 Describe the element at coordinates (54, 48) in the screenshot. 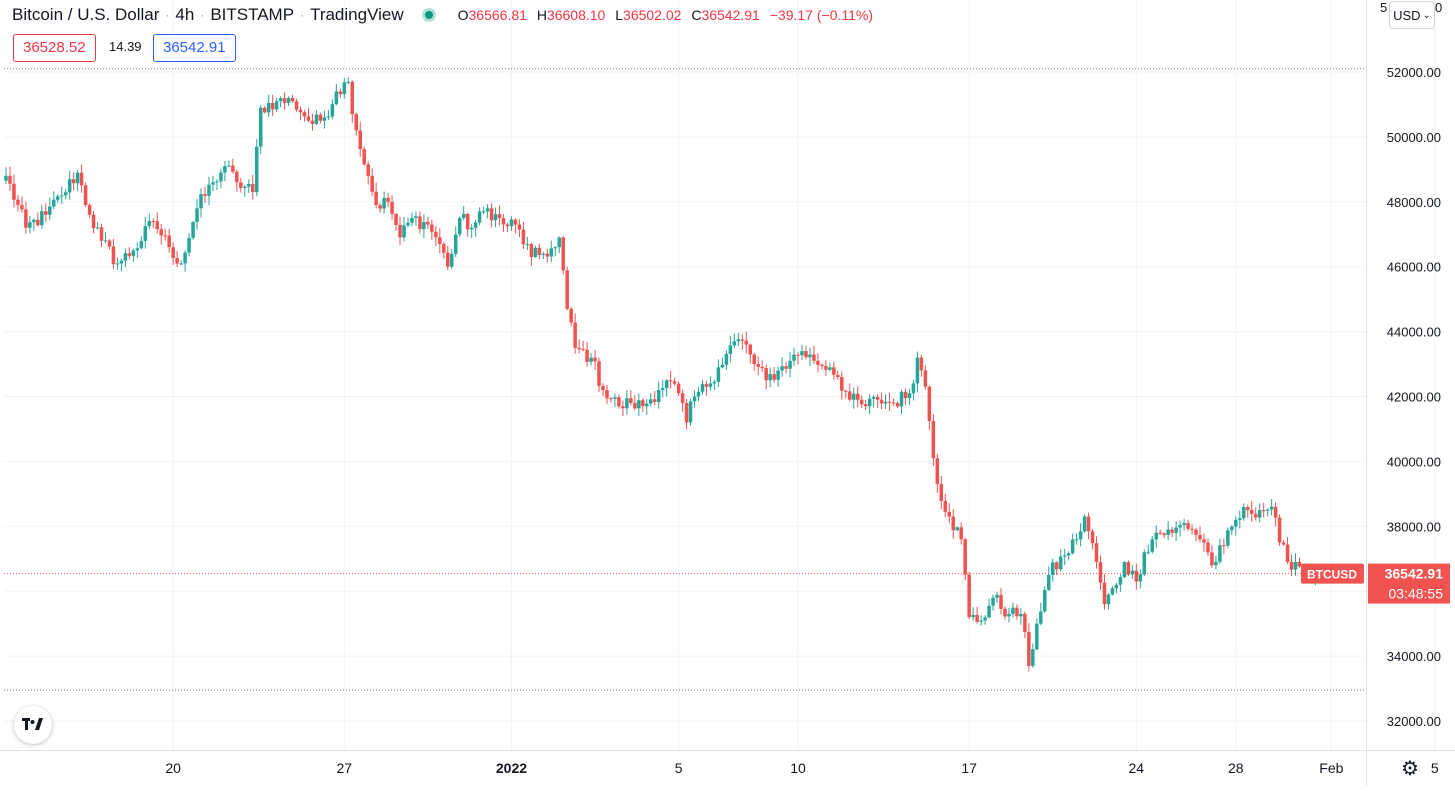

I see `sell-price-button: 36528.52` at that location.